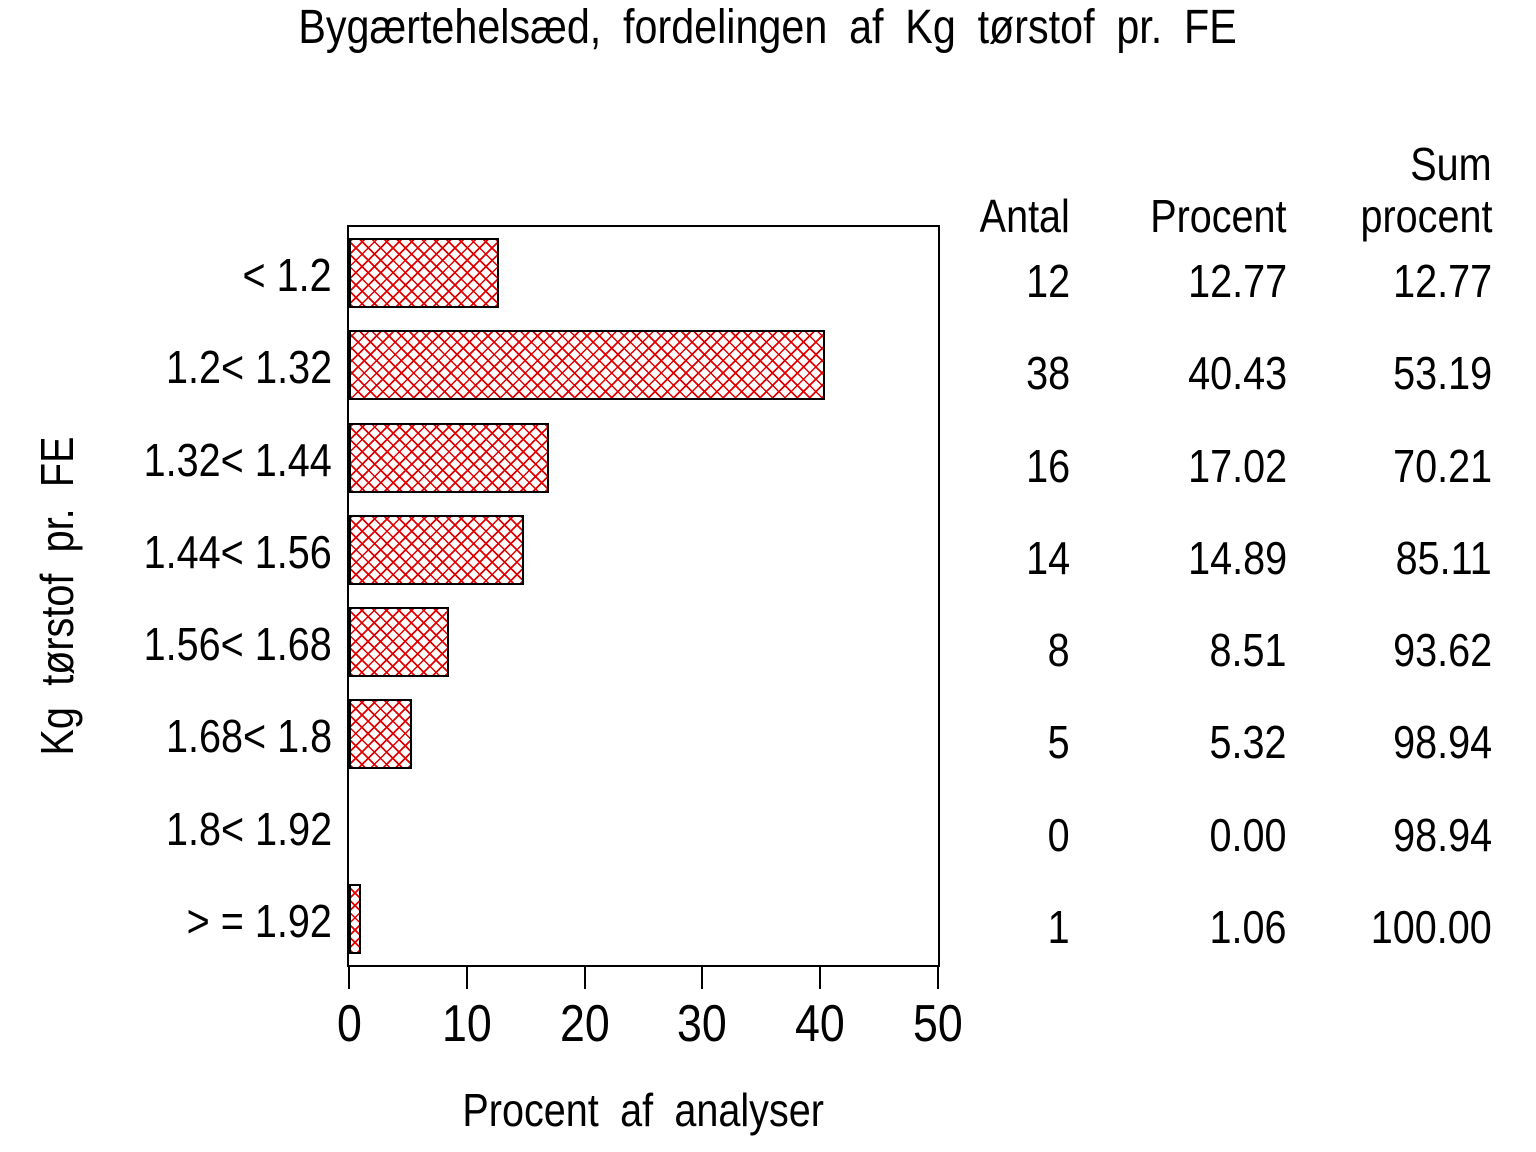 Image resolution: width=1536 pixels, height=1152 pixels. What do you see at coordinates (1352, 558) in the screenshot?
I see `table-cell-sum-3: 85.11` at bounding box center [1352, 558].